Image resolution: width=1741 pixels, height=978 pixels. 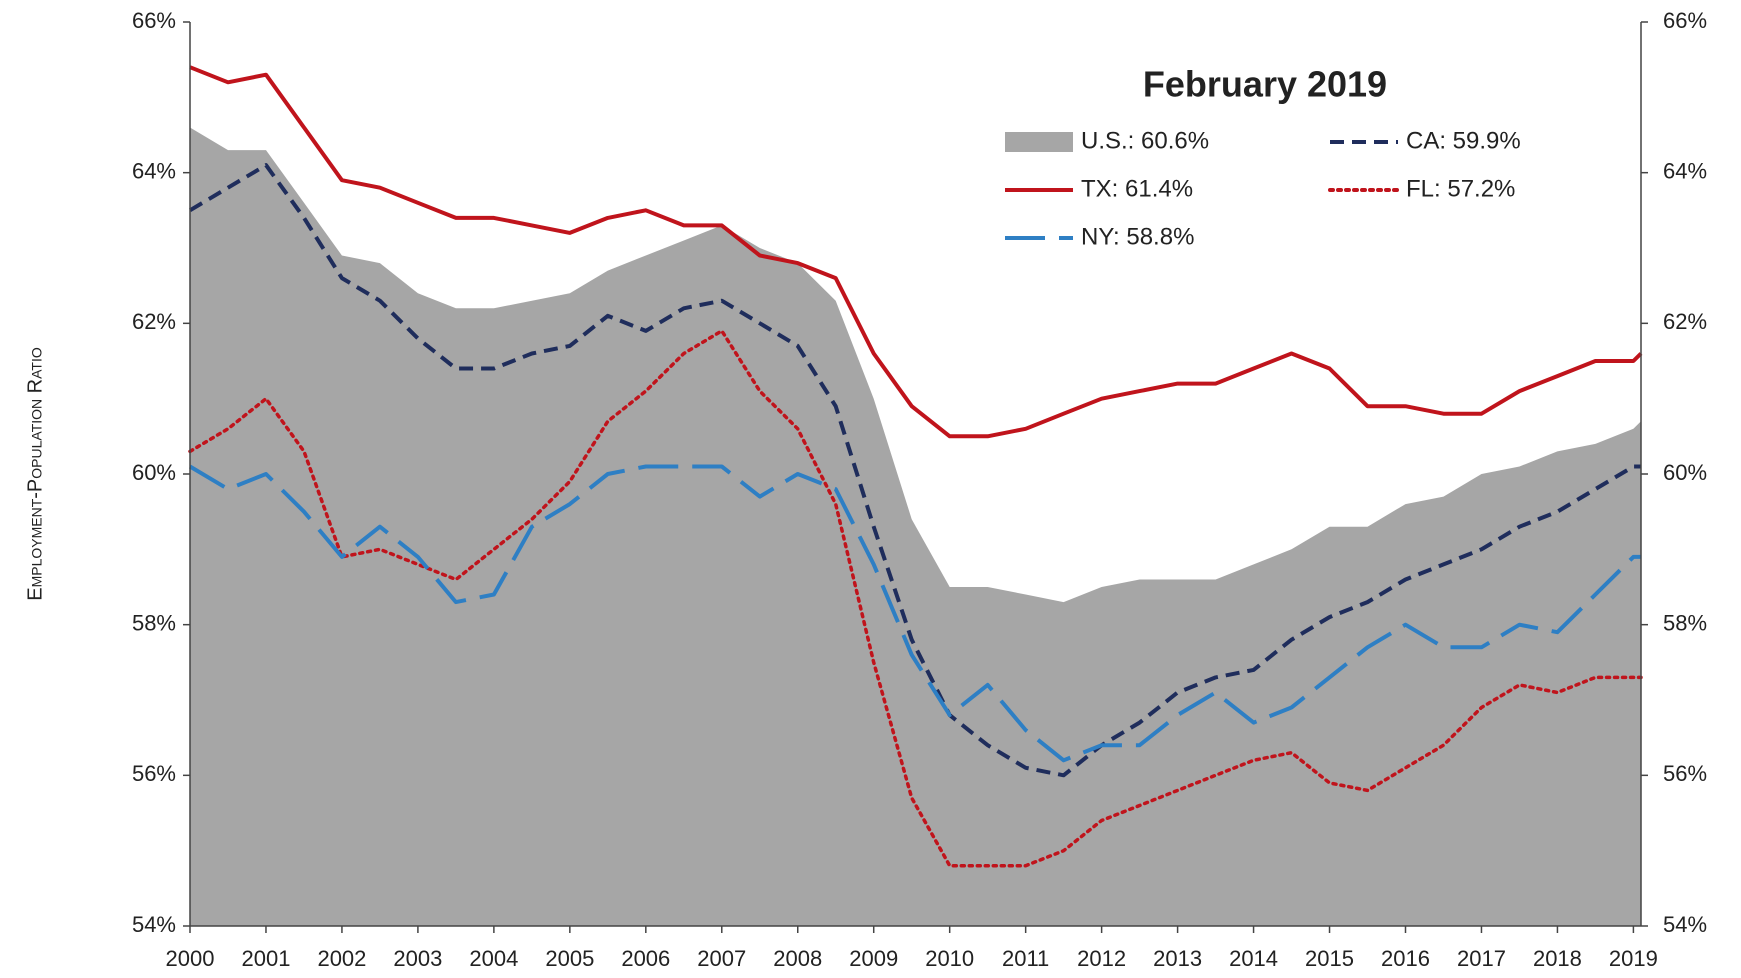 I want to click on x-tick-label: 2015, so click(x=1329, y=958).